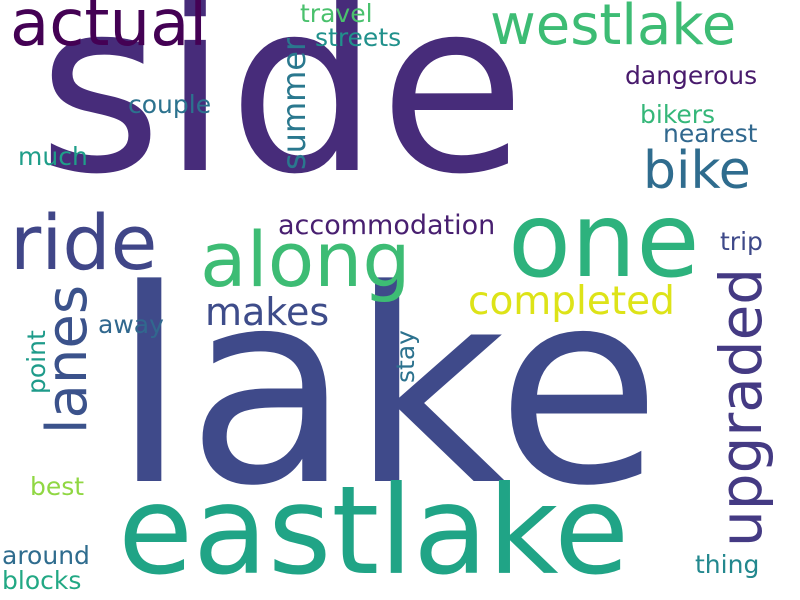  What do you see at coordinates (109, 30) in the screenshot?
I see `word-actual: actual` at bounding box center [109, 30].